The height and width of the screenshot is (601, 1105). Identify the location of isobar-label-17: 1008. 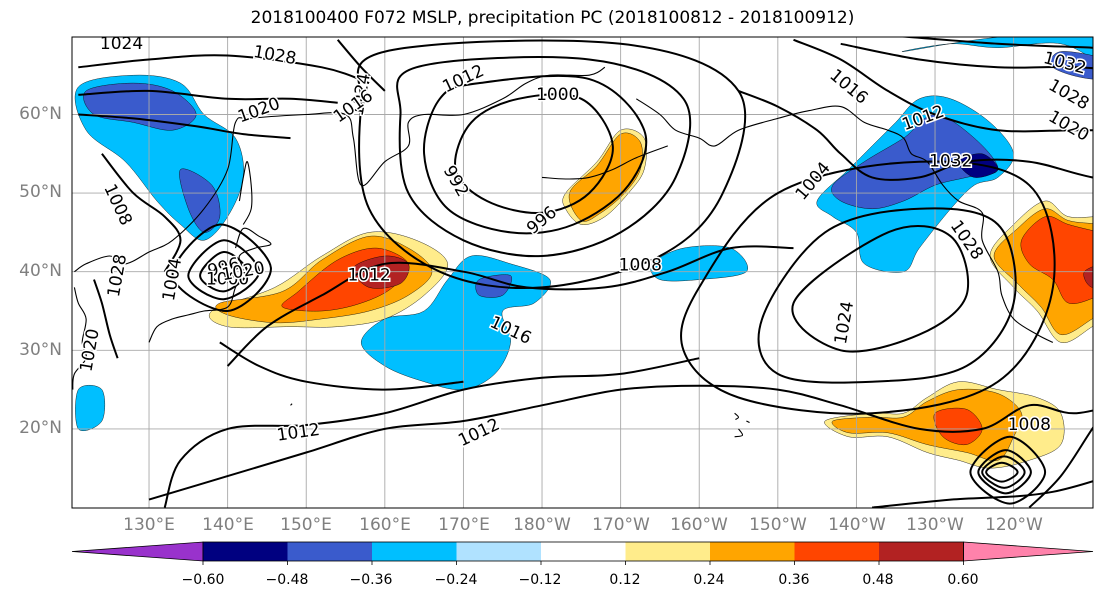
(640, 265).